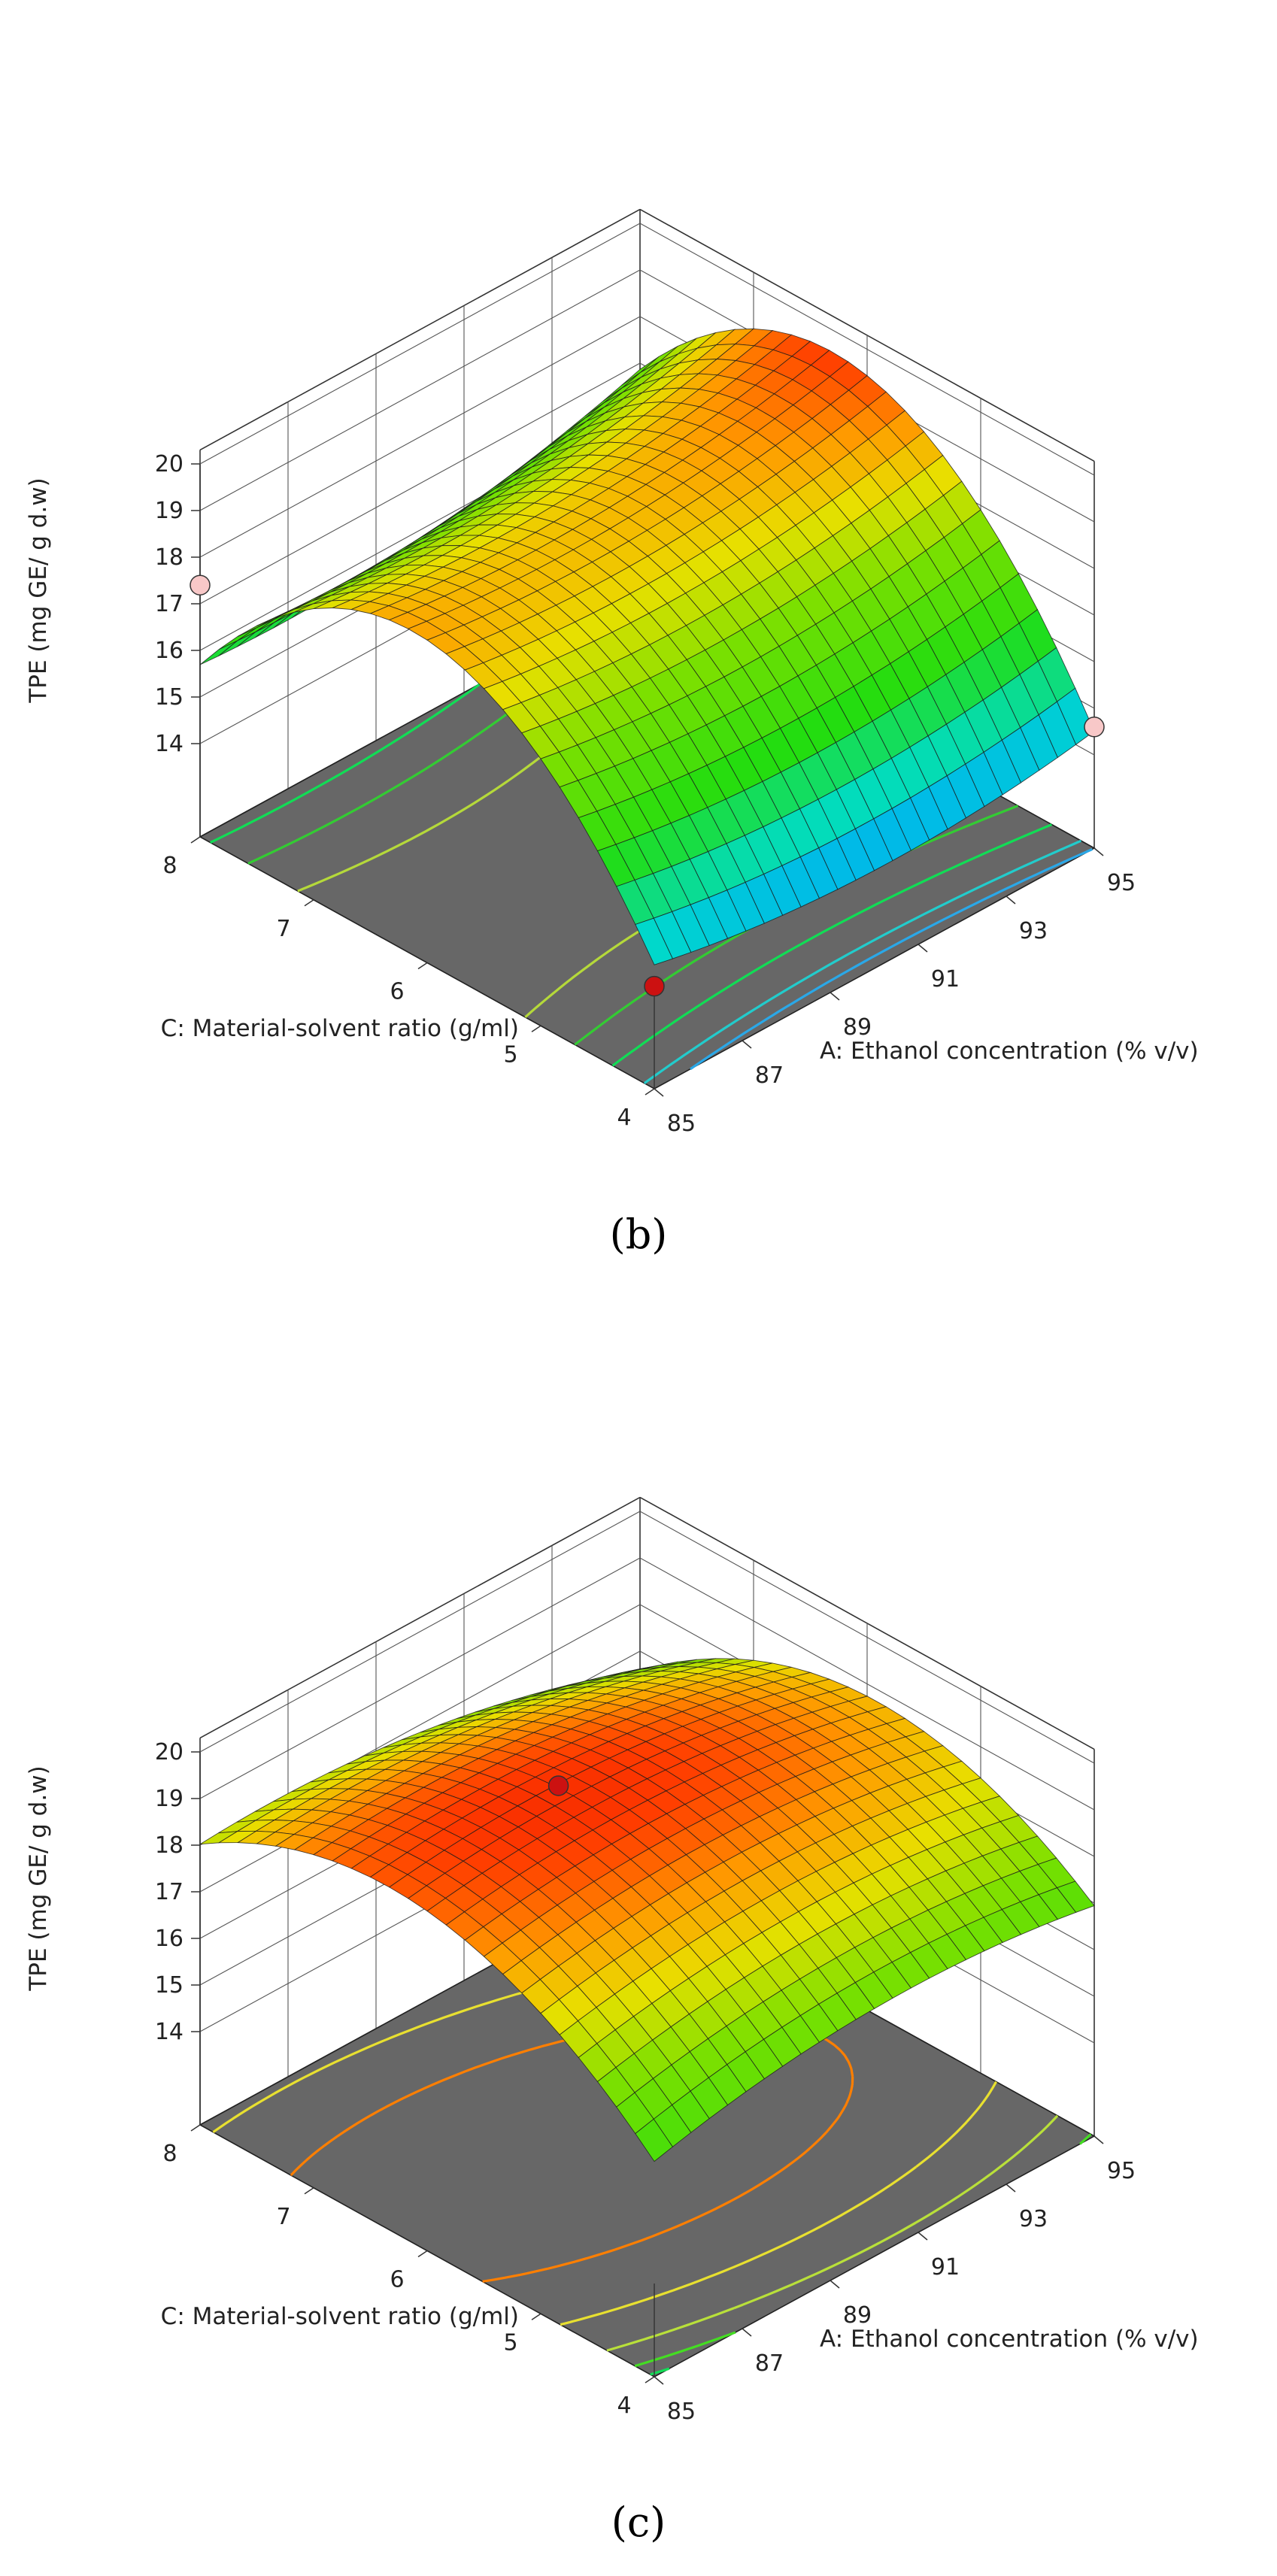 This screenshot has height=2576, width=1277. Describe the element at coordinates (639, 1234) in the screenshot. I see `panel-caption: (b)` at that location.